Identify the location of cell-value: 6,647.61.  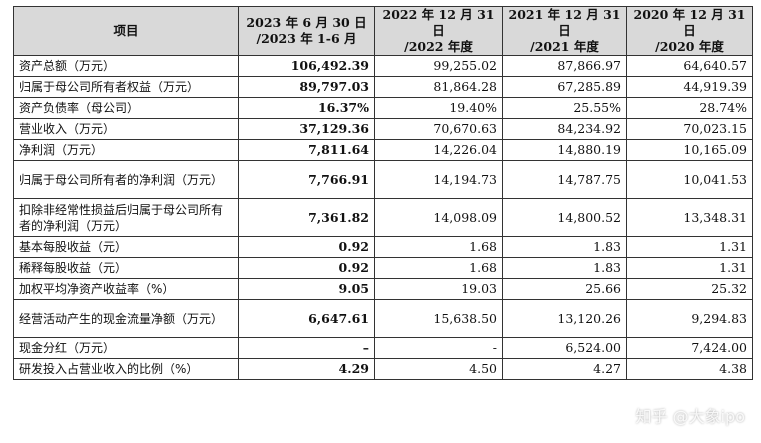
(306, 318).